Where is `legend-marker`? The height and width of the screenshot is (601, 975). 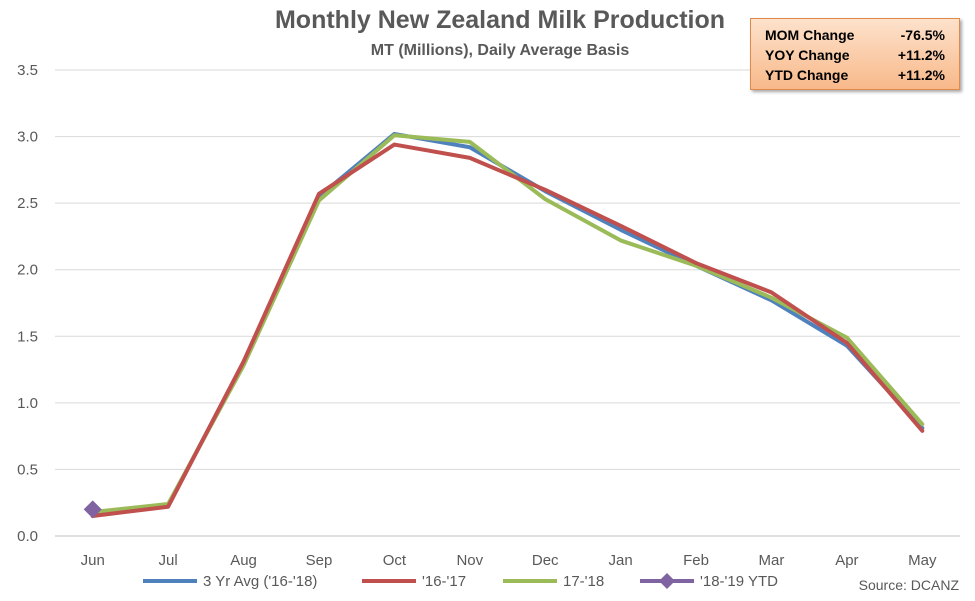 legend-marker is located at coordinates (667, 581).